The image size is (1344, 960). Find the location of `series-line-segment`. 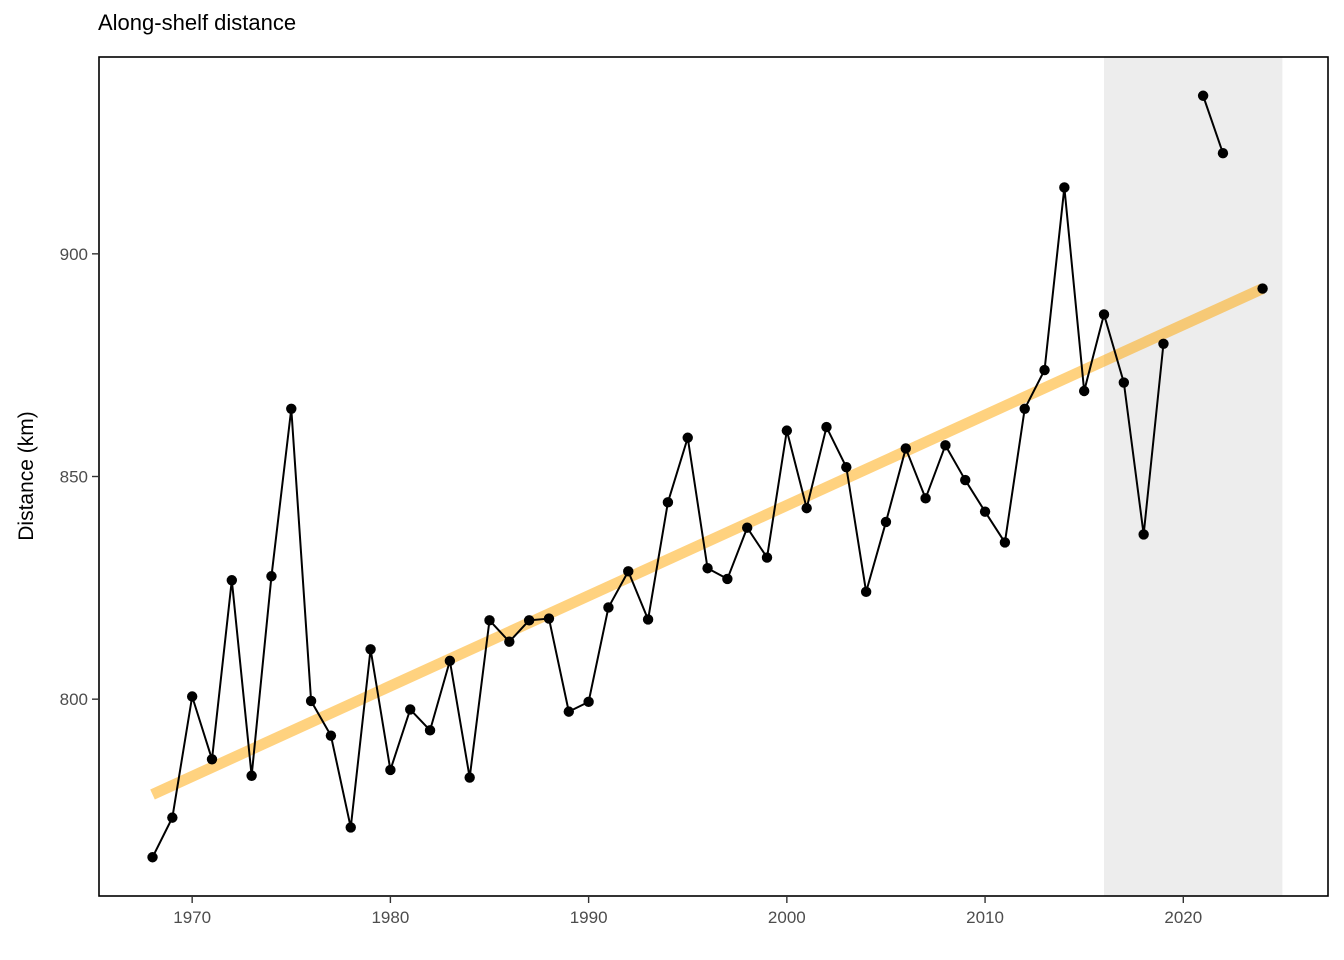

series-line-segment is located at coordinates (1213, 124).